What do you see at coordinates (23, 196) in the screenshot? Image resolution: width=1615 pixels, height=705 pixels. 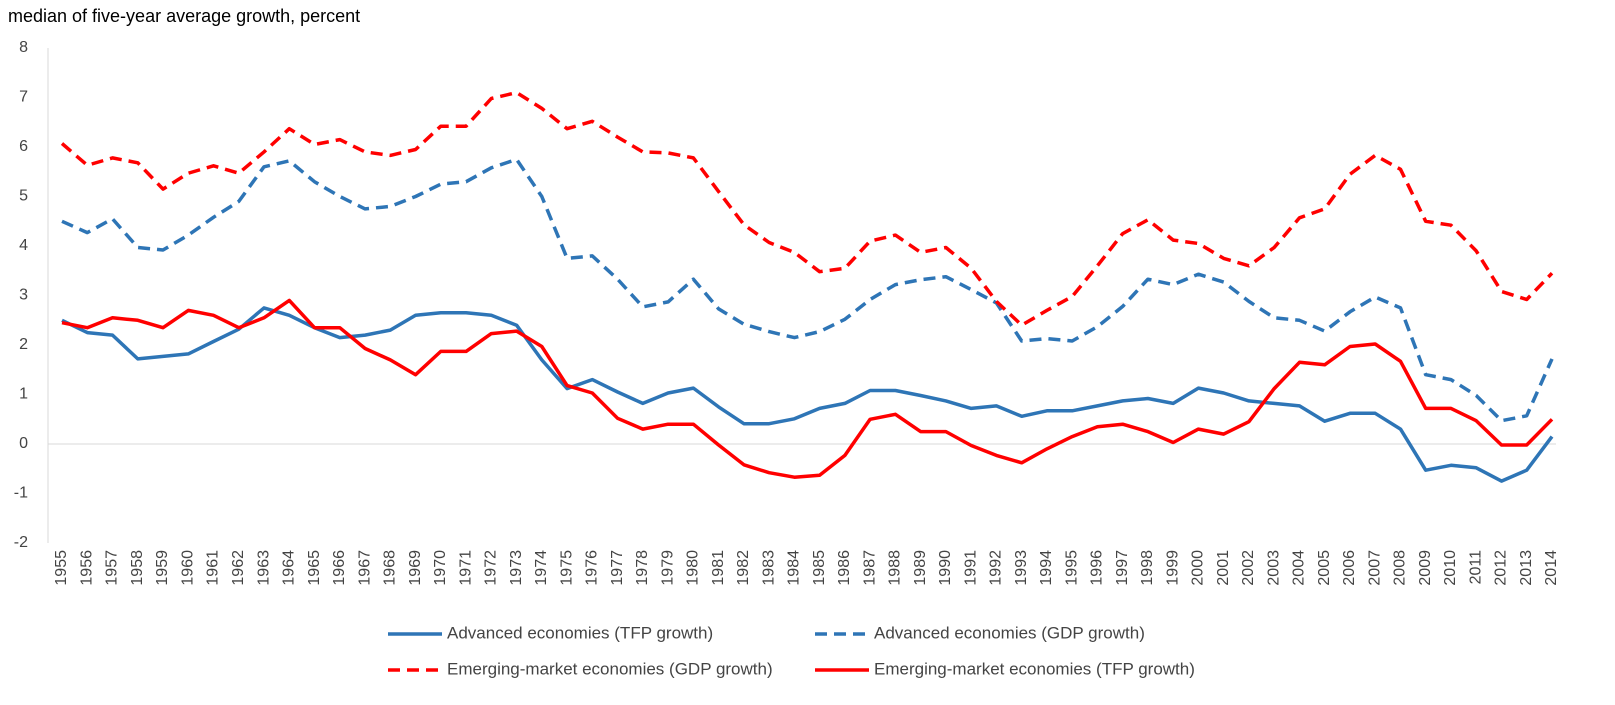 I see `y-tick-label: 5` at bounding box center [23, 196].